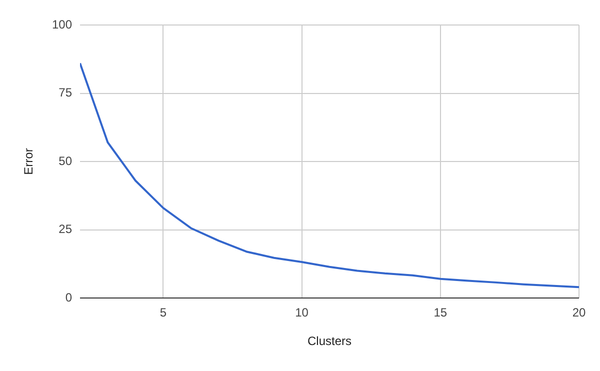 The height and width of the screenshot is (371, 600). I want to click on x-tick-label: 20, so click(579, 313).